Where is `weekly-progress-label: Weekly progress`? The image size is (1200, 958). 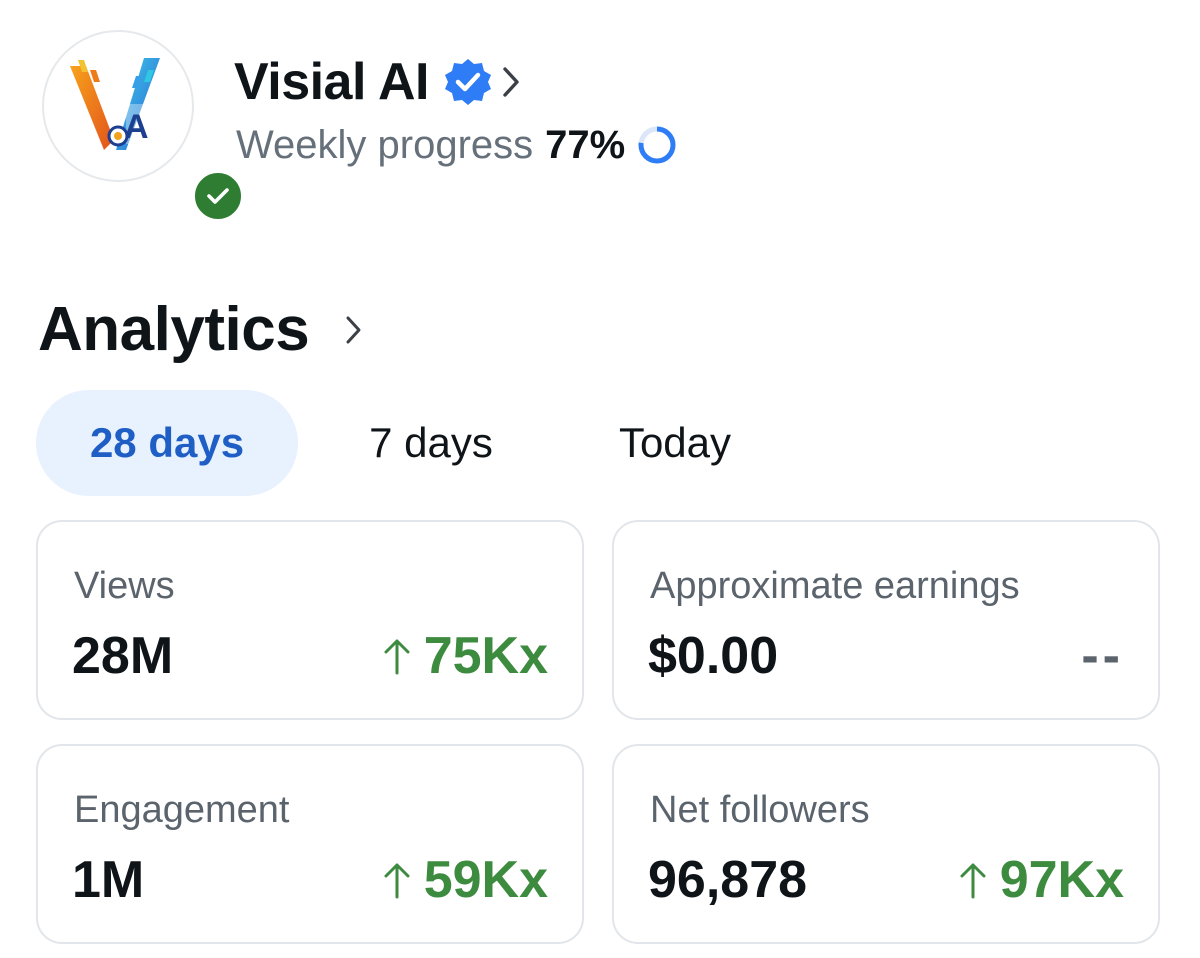
weekly-progress-label: Weekly progress is located at coordinates (385, 145).